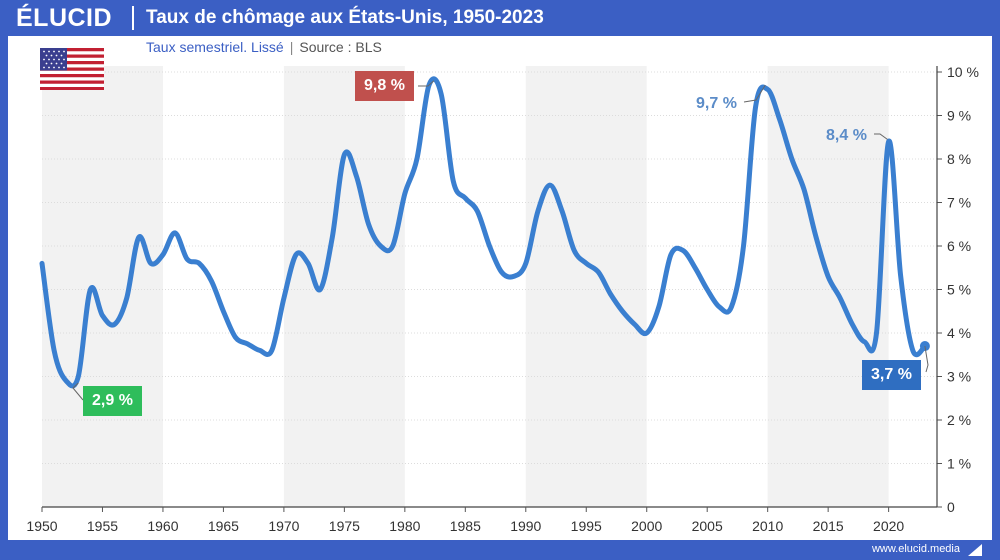 Image resolution: width=1000 pixels, height=560 pixels. I want to click on y-tick-label: 8 %, so click(959, 159).